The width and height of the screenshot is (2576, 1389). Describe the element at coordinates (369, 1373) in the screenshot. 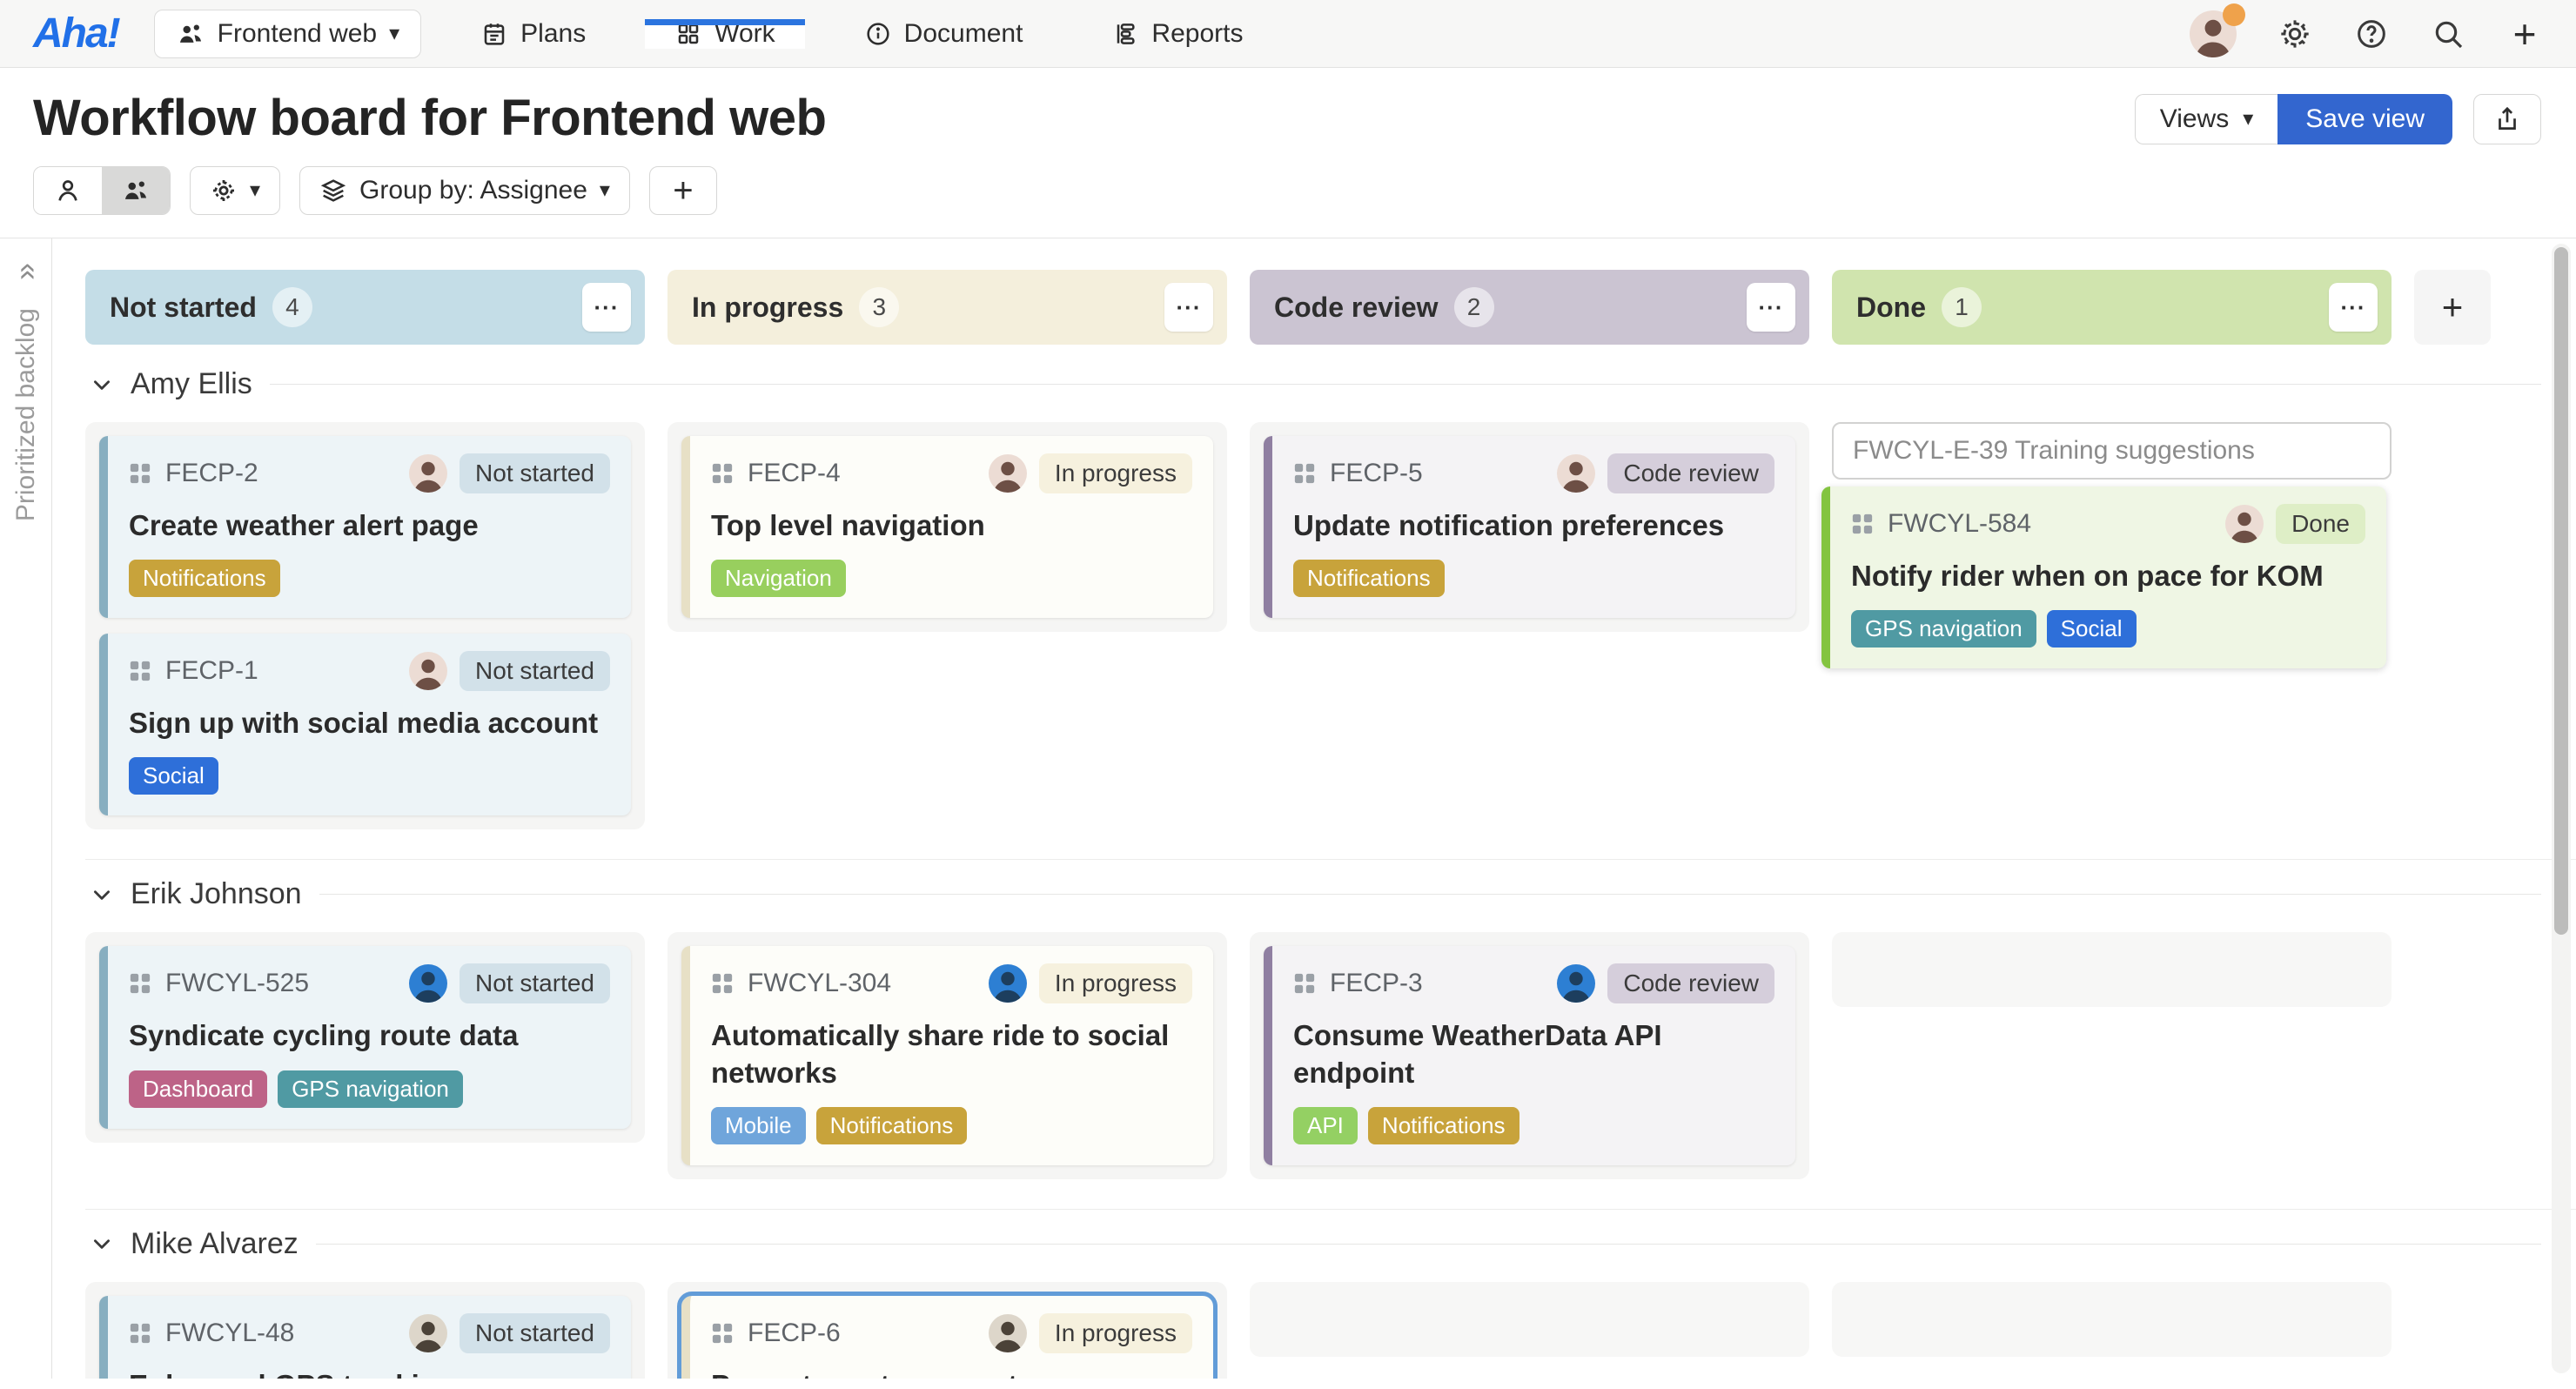

I see `card-title: Enhanced GPS tracking` at that location.